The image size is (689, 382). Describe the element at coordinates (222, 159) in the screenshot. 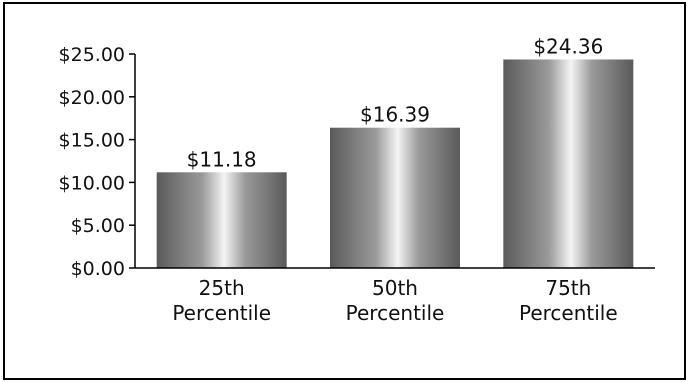

I see `data-label: $11.18` at that location.